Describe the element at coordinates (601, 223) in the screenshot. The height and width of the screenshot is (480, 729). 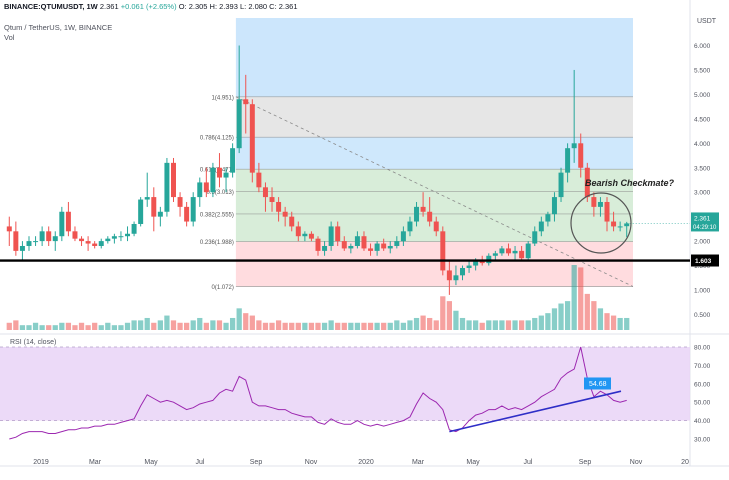
I see `annotation-circle` at that location.